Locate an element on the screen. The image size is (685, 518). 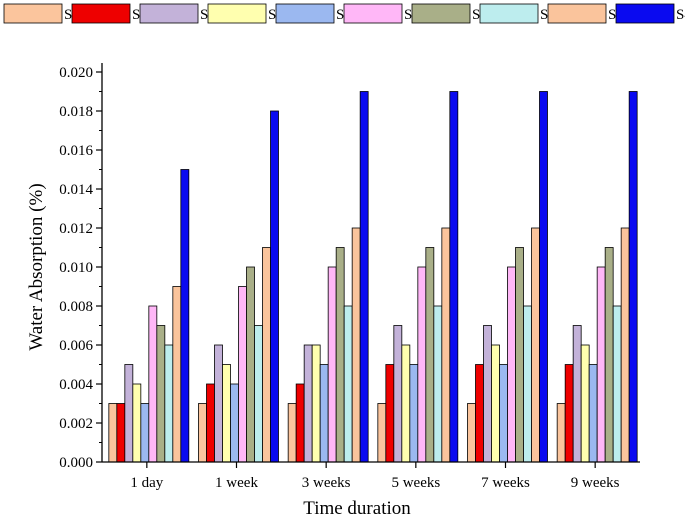
y-tick-label-10: 0.020 is located at coordinates (76, 73).